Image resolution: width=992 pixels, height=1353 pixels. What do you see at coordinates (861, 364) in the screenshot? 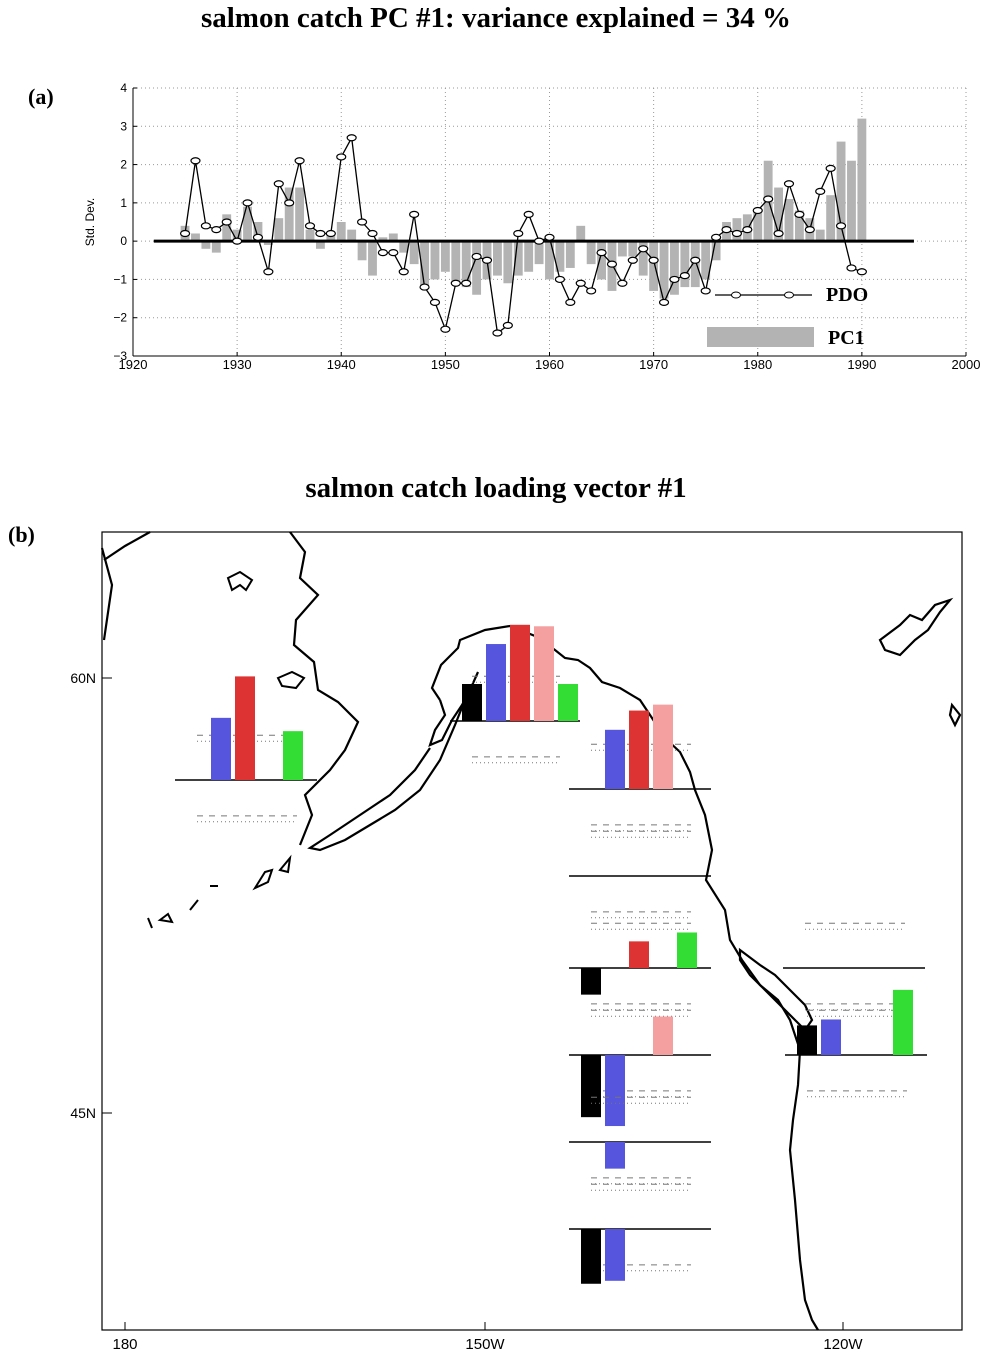
I see `x-tick-label: 1990` at bounding box center [861, 364].